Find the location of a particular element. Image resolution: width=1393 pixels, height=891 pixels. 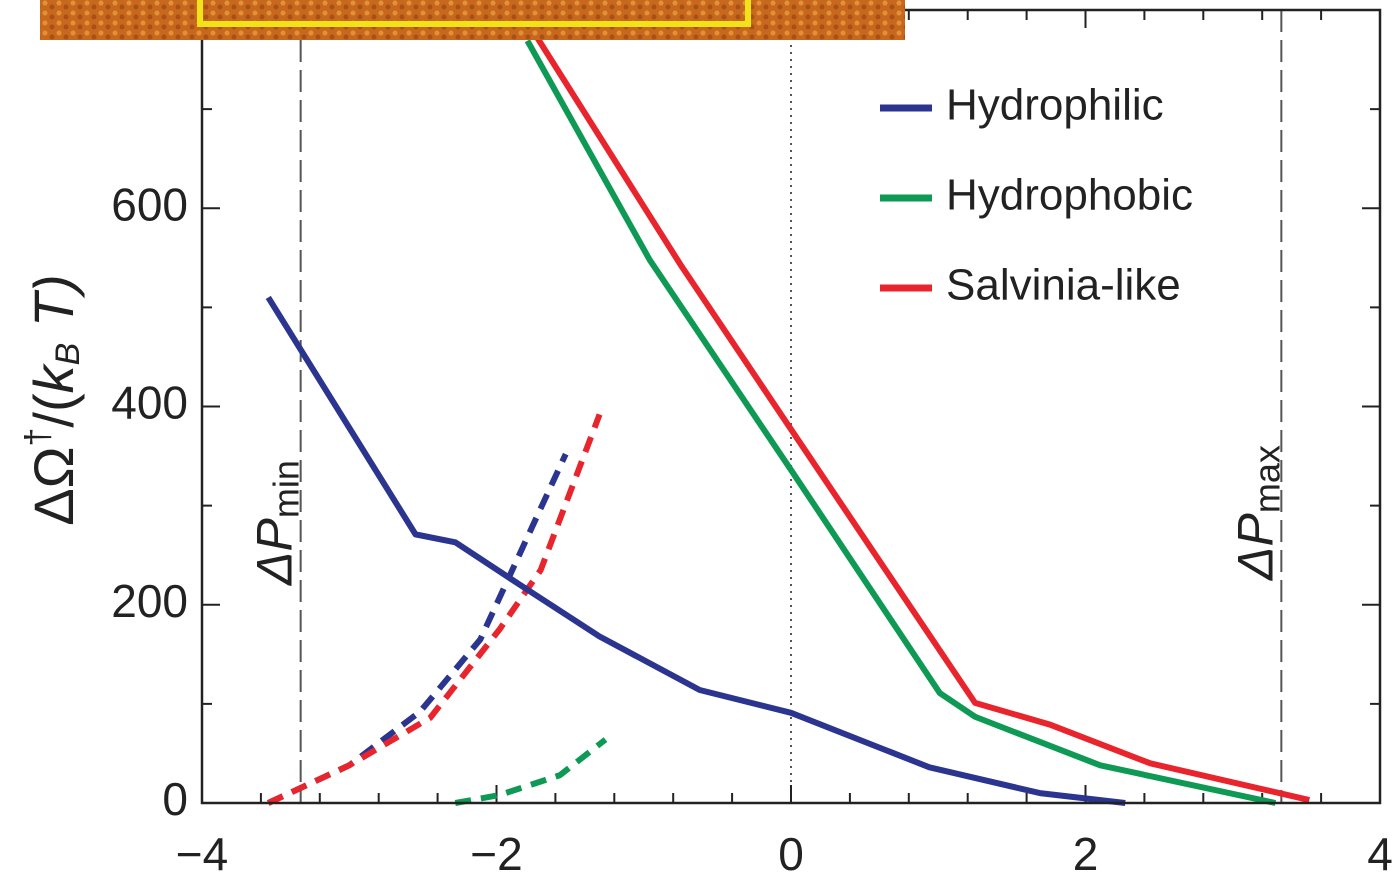

x-tick-label: 0 is located at coordinates (791, 854).